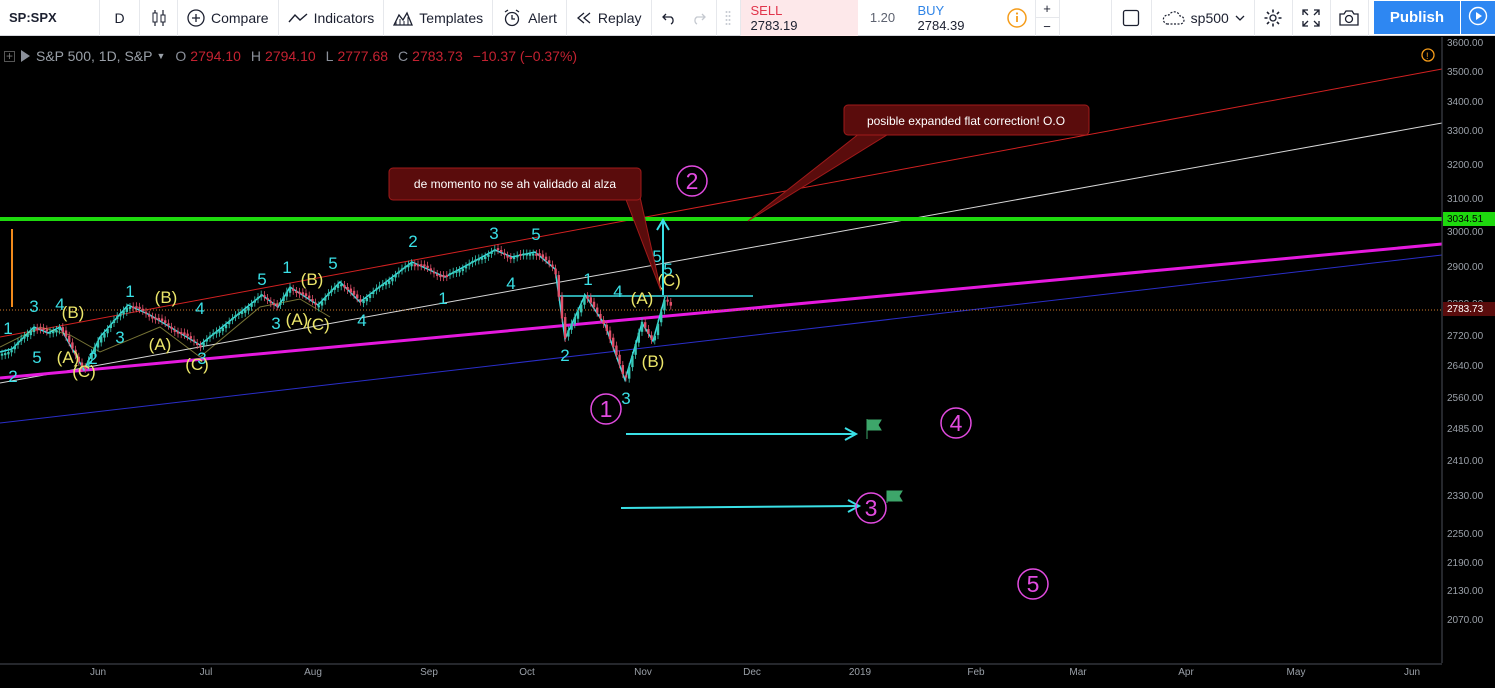 This screenshot has height=688, width=1495. Describe the element at coordinates (33, 306) in the screenshot. I see `wave-label-cyan: 3` at that location.